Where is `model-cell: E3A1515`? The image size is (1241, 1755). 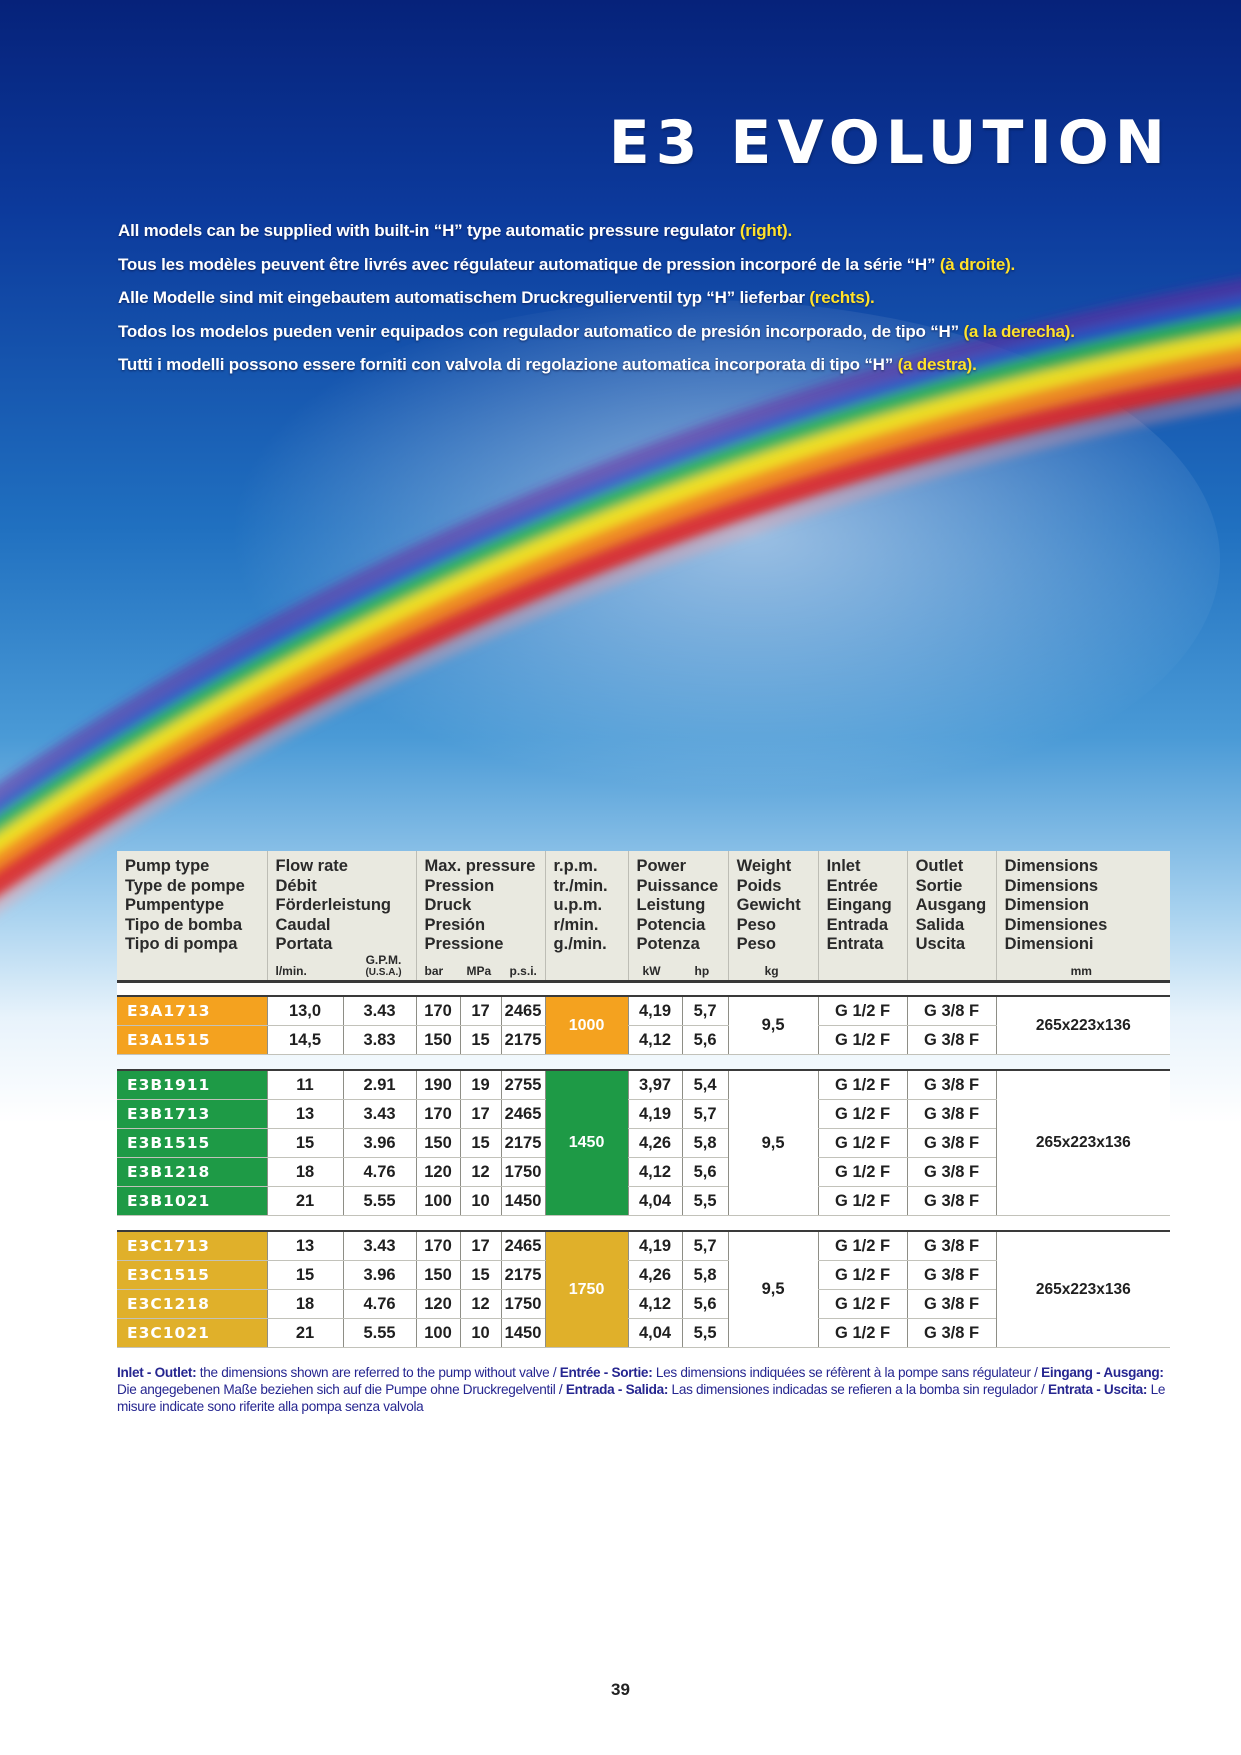 model-cell: E3A1515 is located at coordinates (192, 1040).